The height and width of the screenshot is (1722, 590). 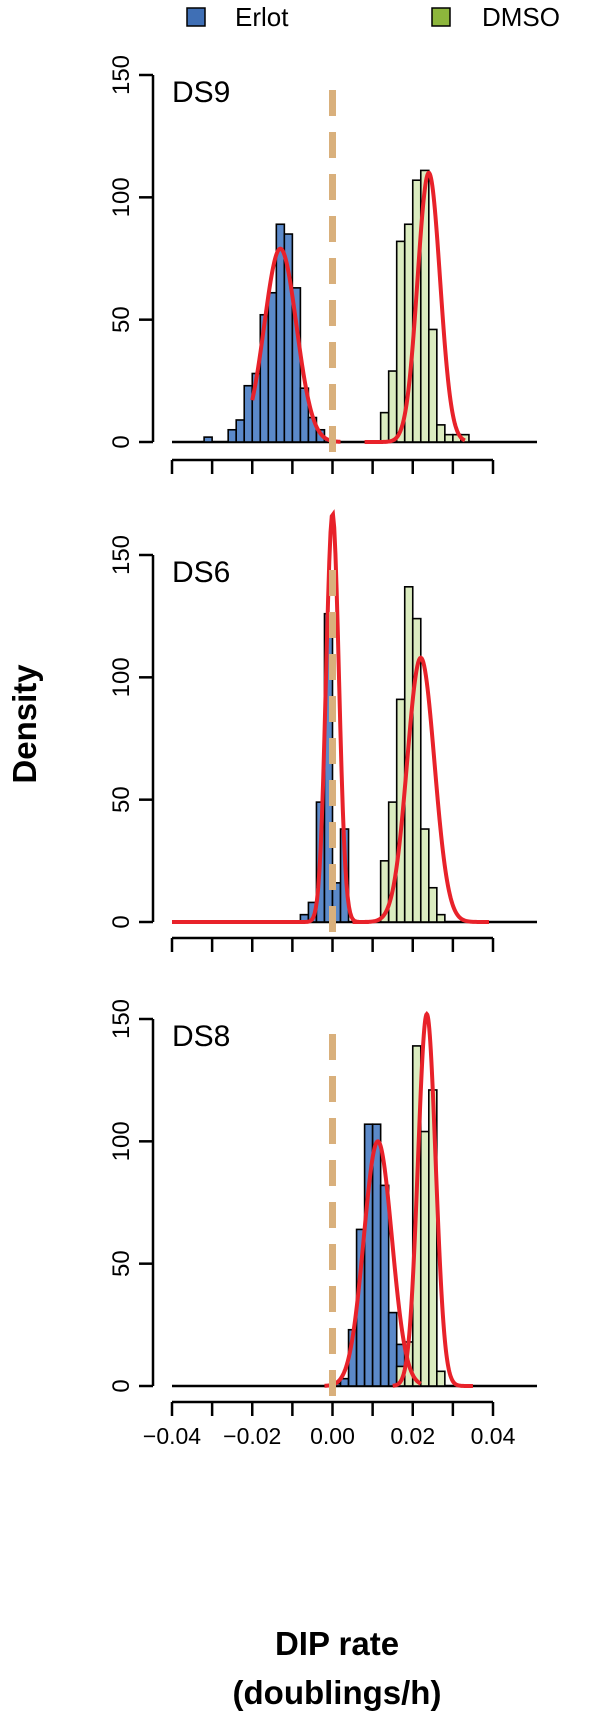 What do you see at coordinates (493, 1436) in the screenshot?
I see `x-tick-label: 0.04` at bounding box center [493, 1436].